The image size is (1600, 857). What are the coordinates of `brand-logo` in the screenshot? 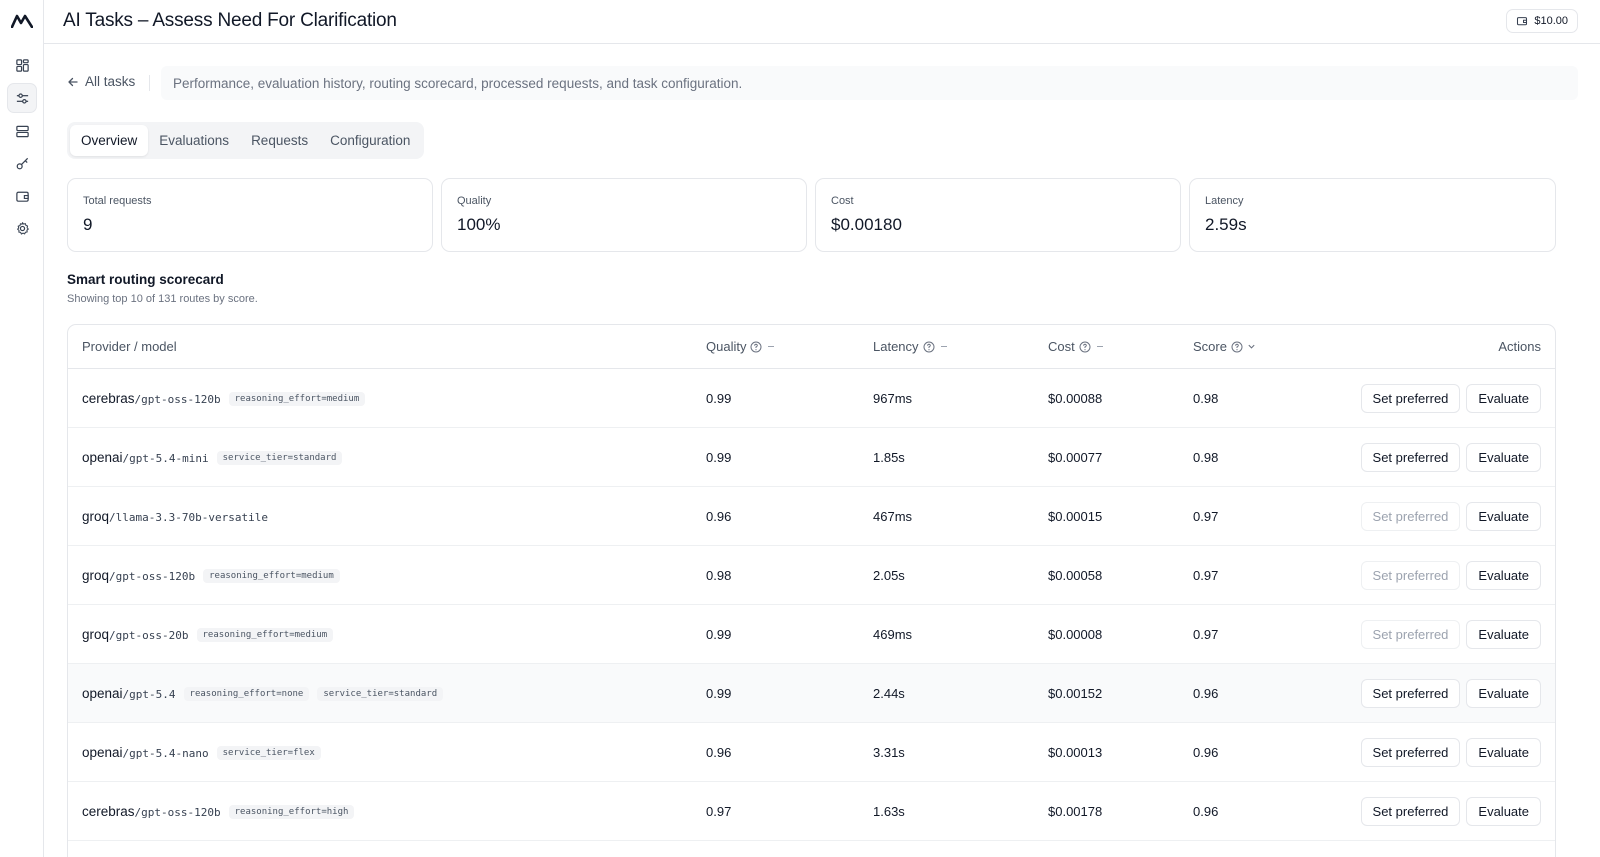 It's located at (22, 21).